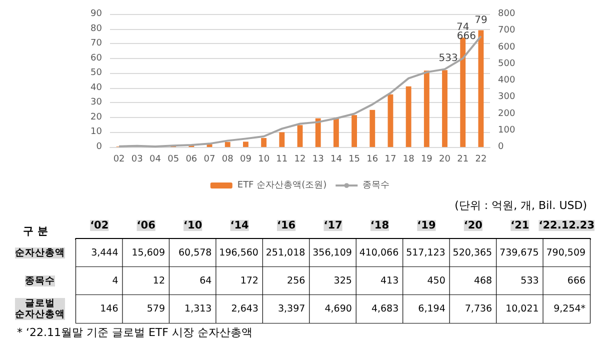 This screenshot has width=600, height=345. What do you see at coordinates (507, 63) in the screenshot?
I see `y2-tick-label: 500` at bounding box center [507, 63].